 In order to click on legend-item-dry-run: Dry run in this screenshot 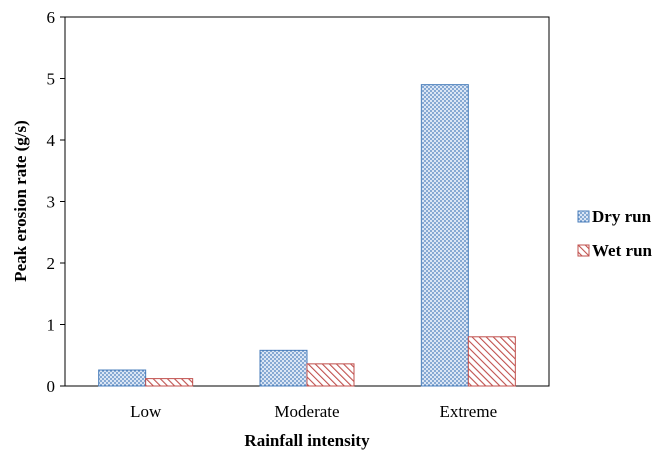, I will do `click(614, 216)`.